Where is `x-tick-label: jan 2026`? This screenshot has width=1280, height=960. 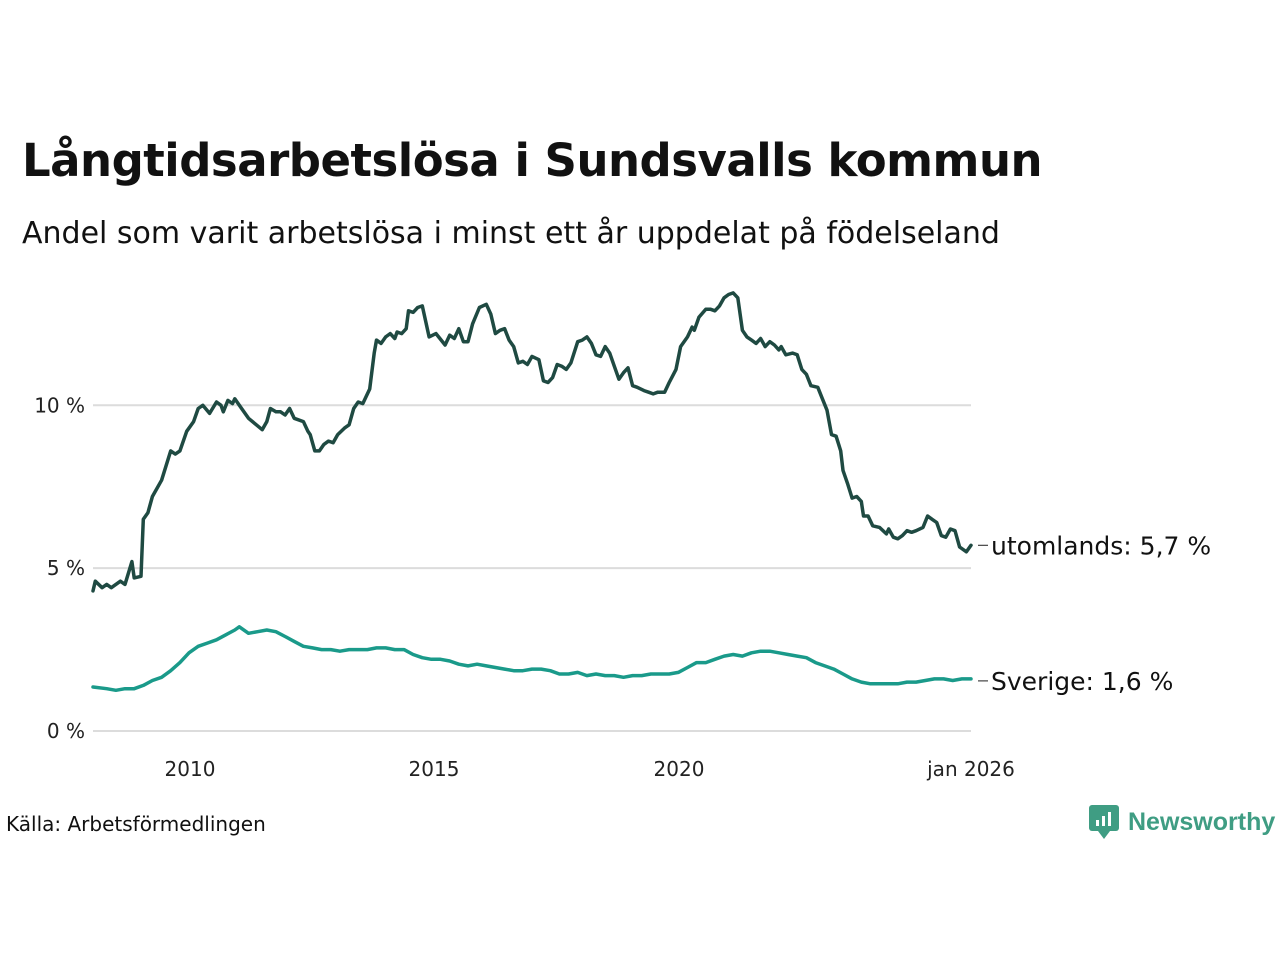
x-tick-label: jan 2026 is located at coordinates (970, 769).